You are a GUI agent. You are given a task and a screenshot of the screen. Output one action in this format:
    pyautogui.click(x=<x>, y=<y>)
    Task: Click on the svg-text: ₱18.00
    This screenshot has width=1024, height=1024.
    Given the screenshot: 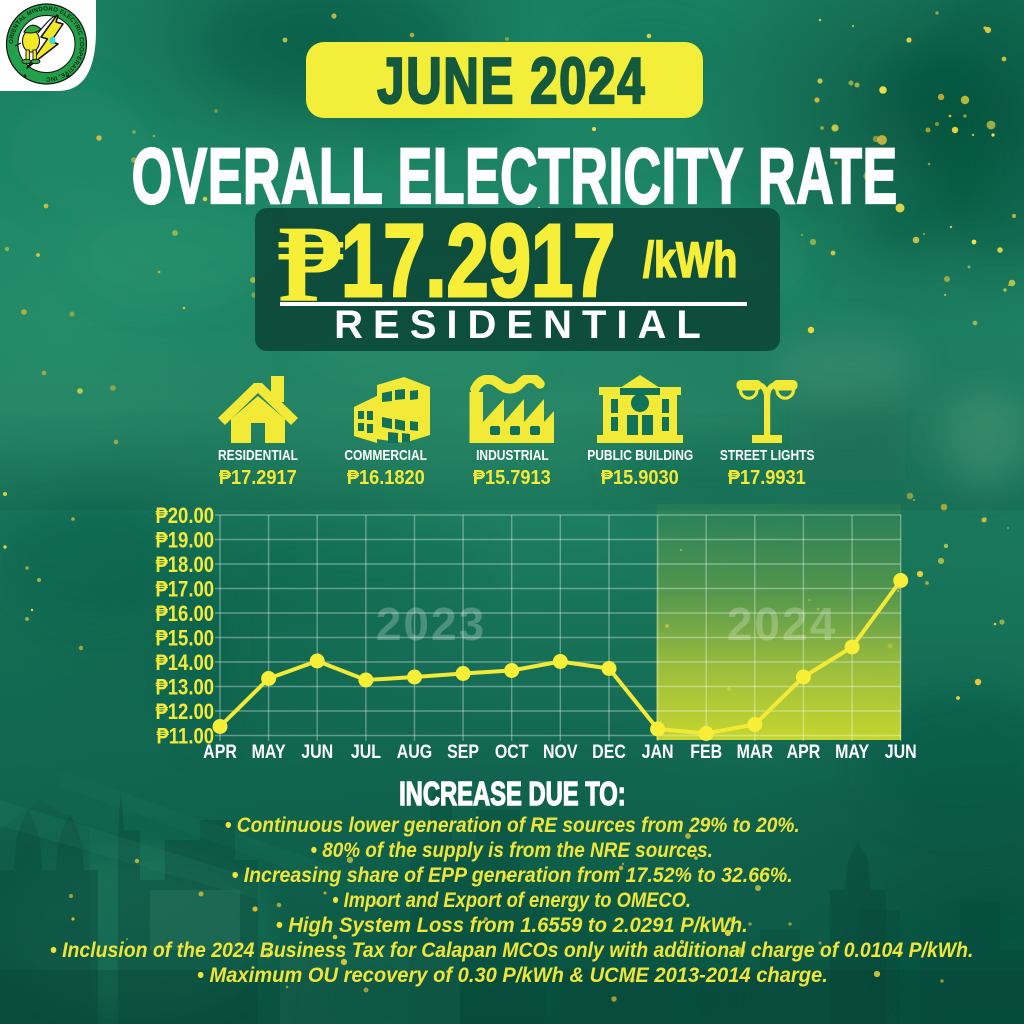 What is the action you would take?
    pyautogui.click(x=184, y=565)
    